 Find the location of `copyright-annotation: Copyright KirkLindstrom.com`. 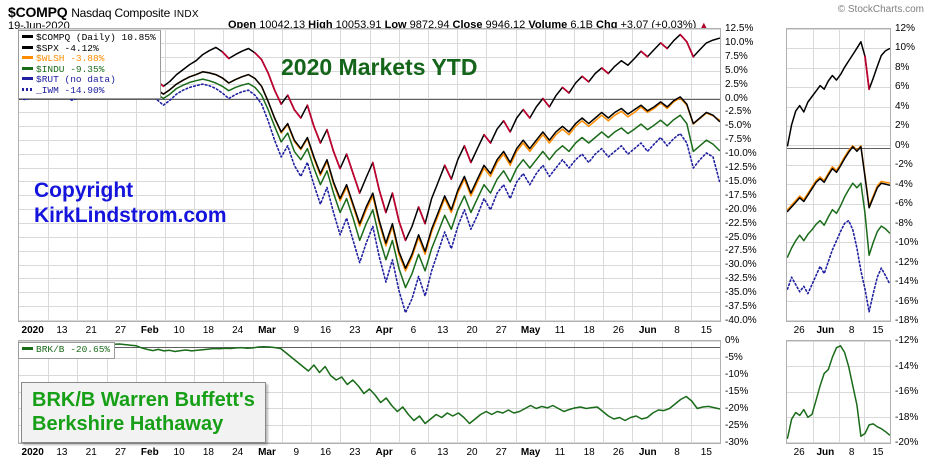

copyright-annotation: Copyright KirkLindstrom.com is located at coordinates (130, 203).